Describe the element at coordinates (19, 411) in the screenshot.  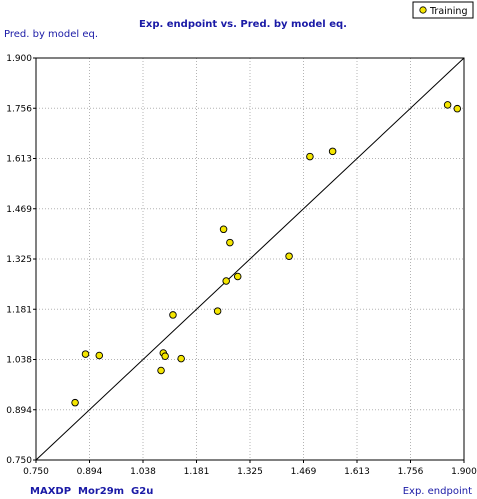
I see `y-tick-label: 0.894` at that location.